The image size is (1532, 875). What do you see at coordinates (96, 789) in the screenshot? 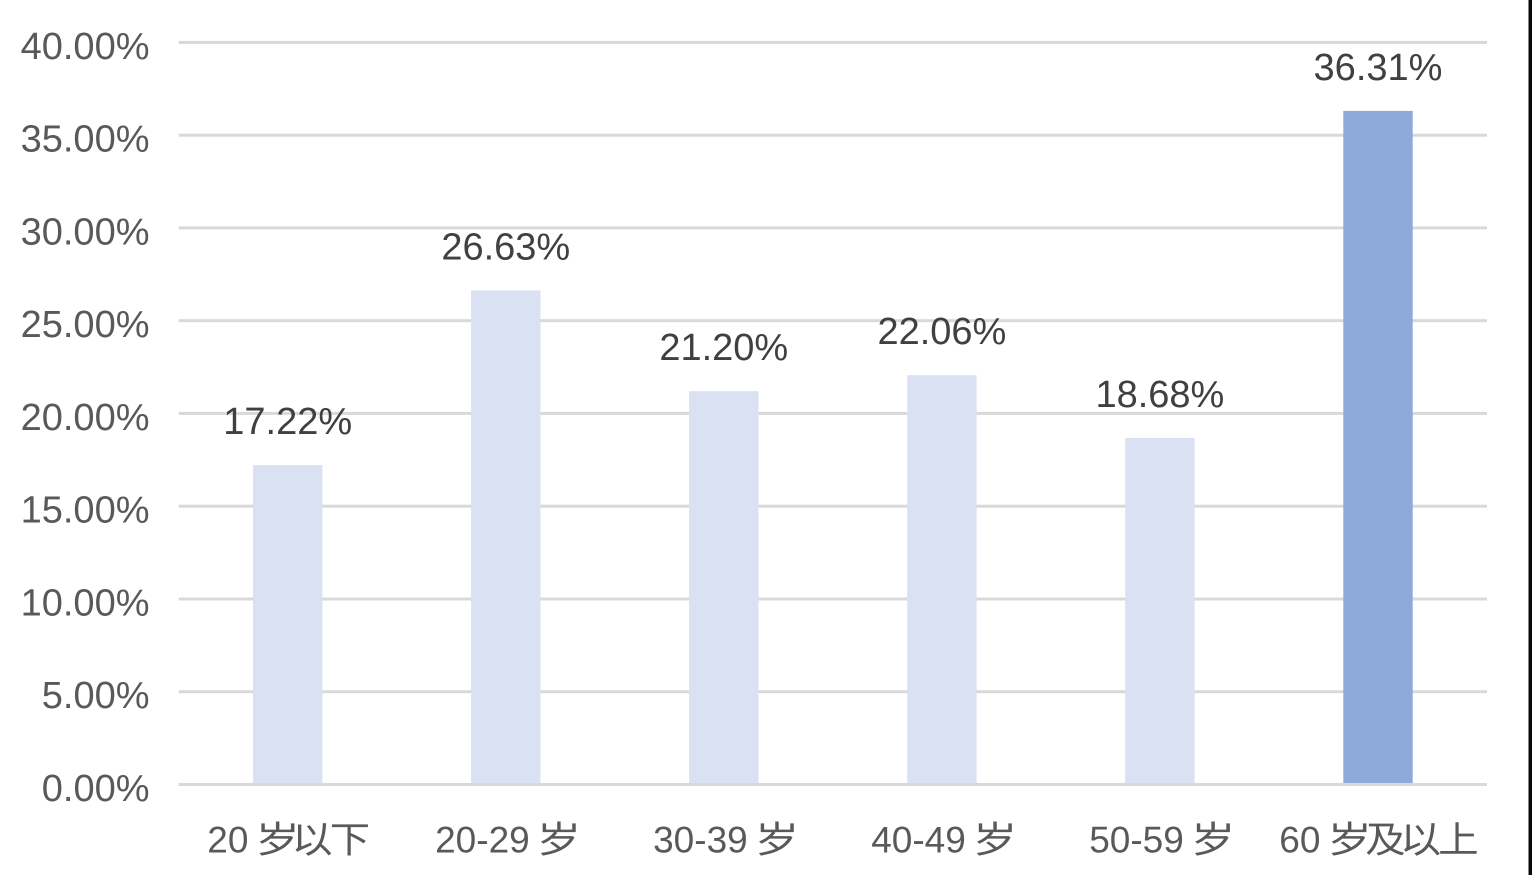
I see `svg-text: 0.00%` at bounding box center [96, 789].